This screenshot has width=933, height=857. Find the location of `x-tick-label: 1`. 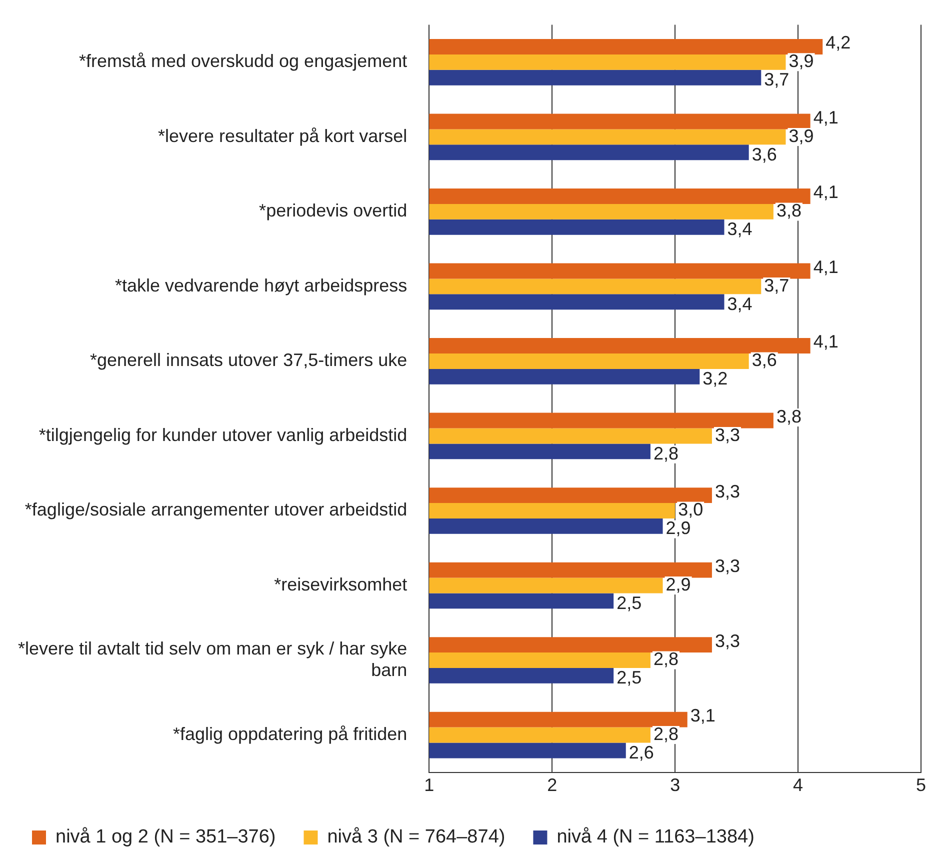

x-tick-label: 1 is located at coordinates (429, 785).